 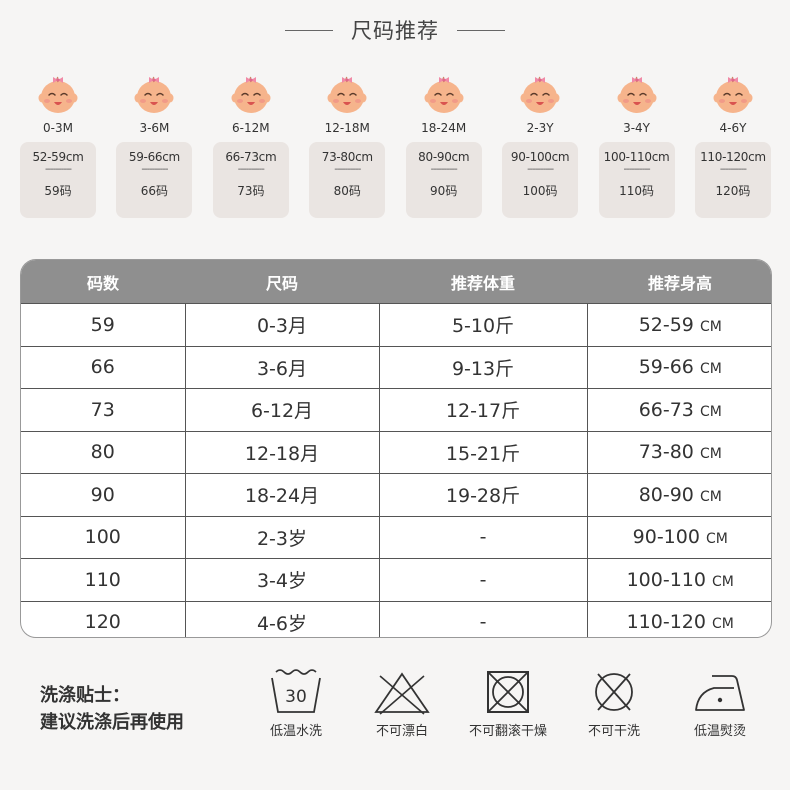 I want to click on height-value: 66-73, so click(x=666, y=409).